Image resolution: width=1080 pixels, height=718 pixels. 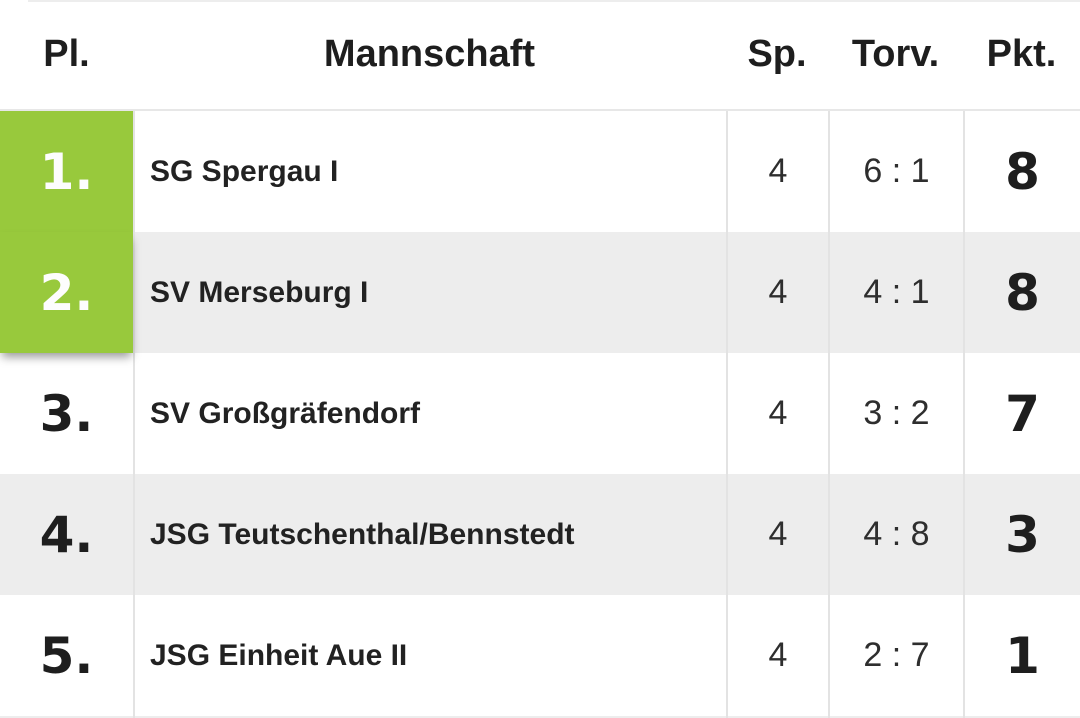 I want to click on table-row-clipped, so click(x=540, y=717).